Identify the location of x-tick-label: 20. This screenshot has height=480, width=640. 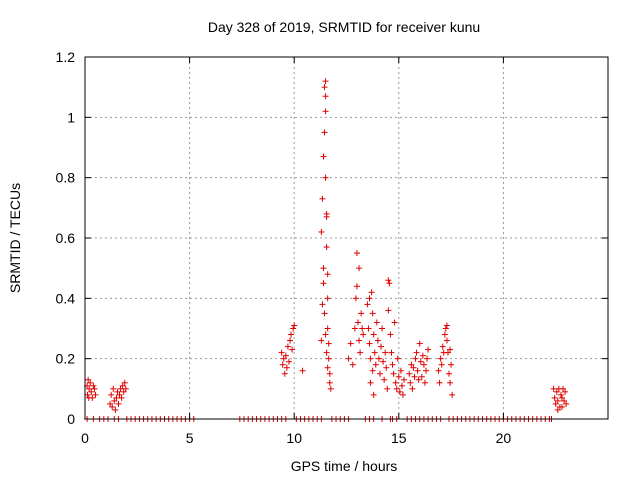
(504, 438).